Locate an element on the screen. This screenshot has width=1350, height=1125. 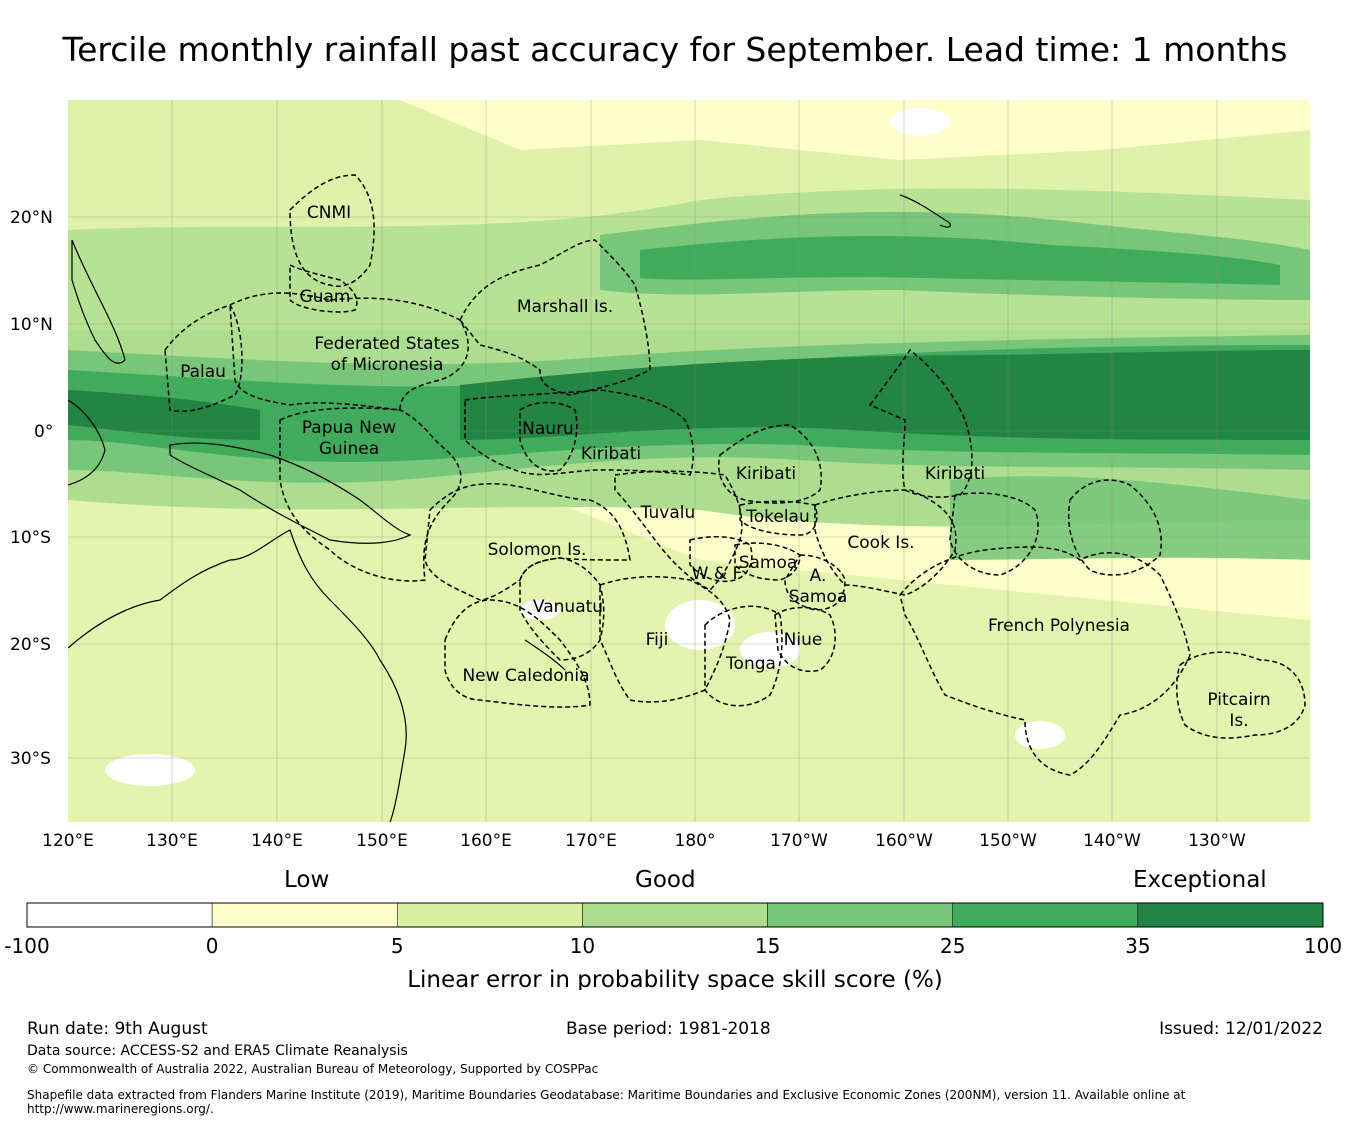
region-label-png: Papua New is located at coordinates (349, 428).